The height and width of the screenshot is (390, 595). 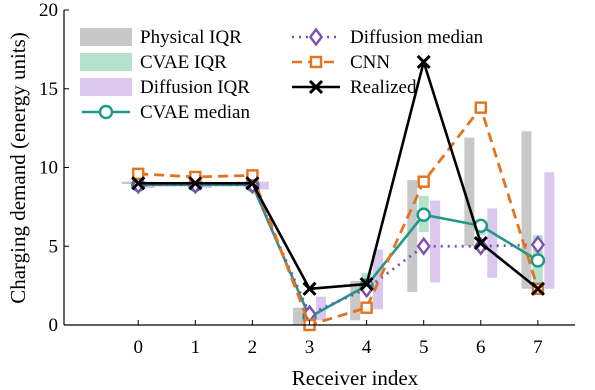 What do you see at coordinates (316, 87) in the screenshot?
I see `legend-marker-realized` at bounding box center [316, 87].